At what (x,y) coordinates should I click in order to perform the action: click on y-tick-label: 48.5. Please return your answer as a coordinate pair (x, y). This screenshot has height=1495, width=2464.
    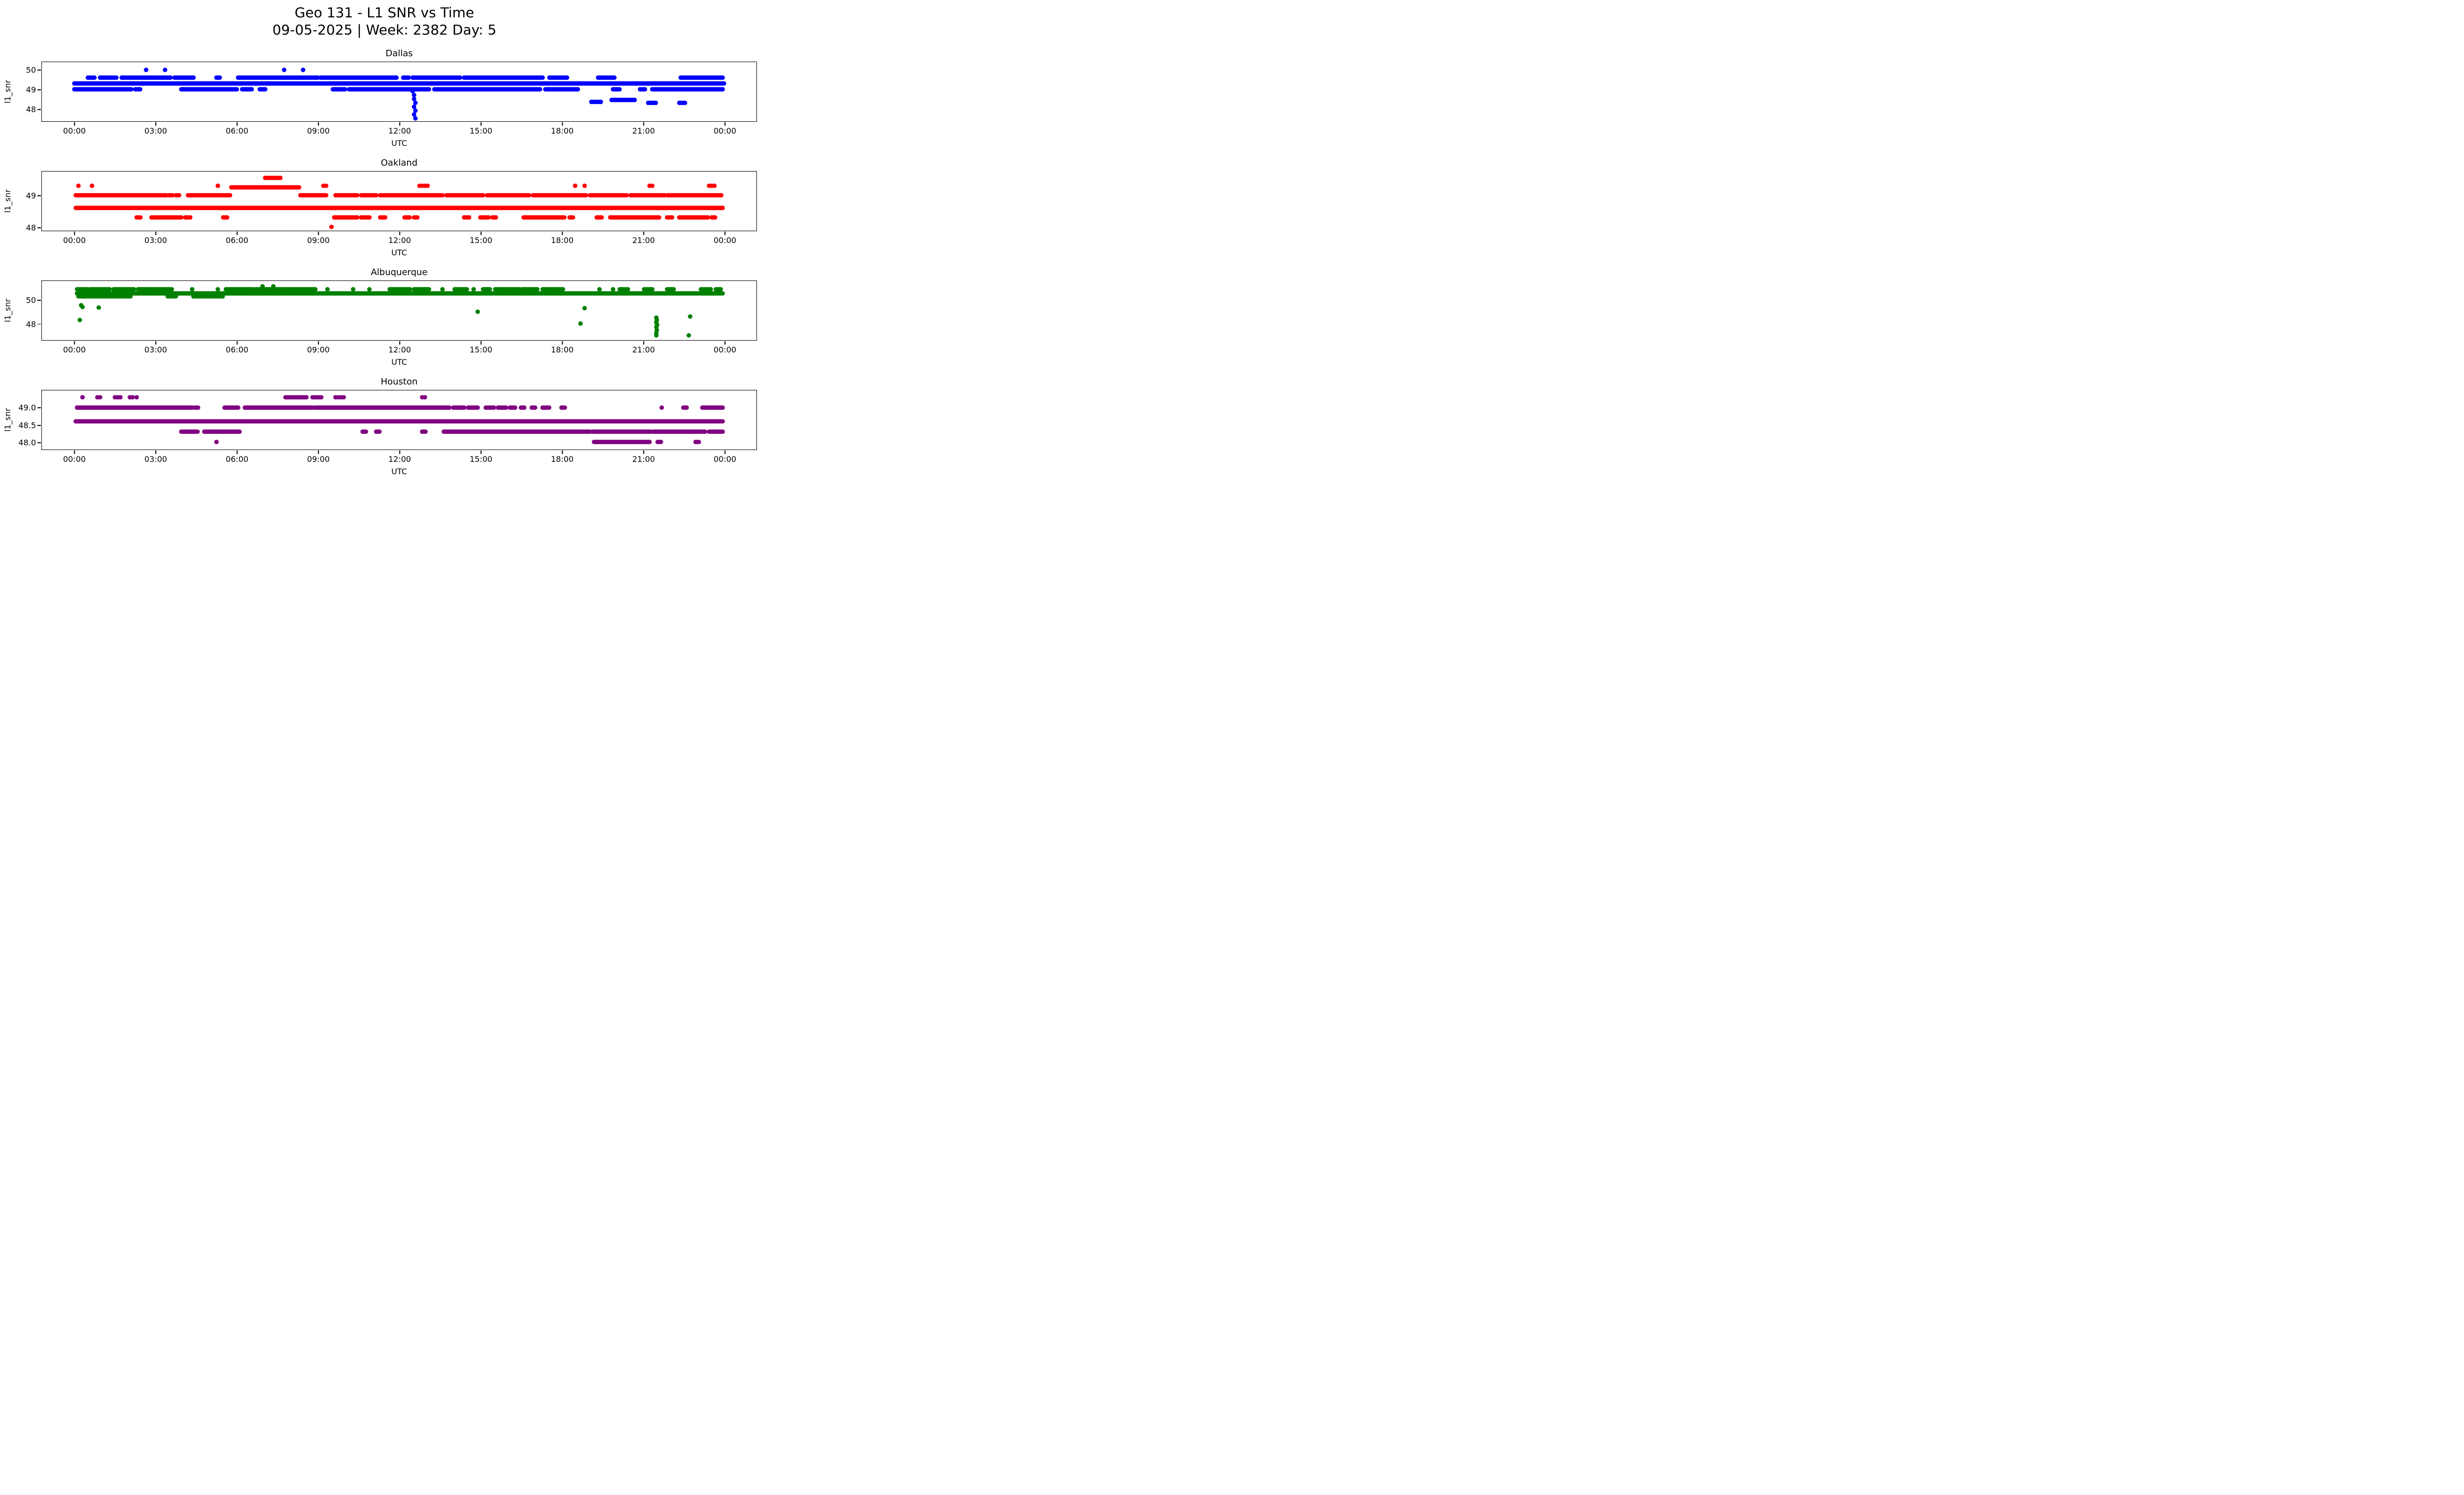
    Looking at the image, I should click on (27, 425).